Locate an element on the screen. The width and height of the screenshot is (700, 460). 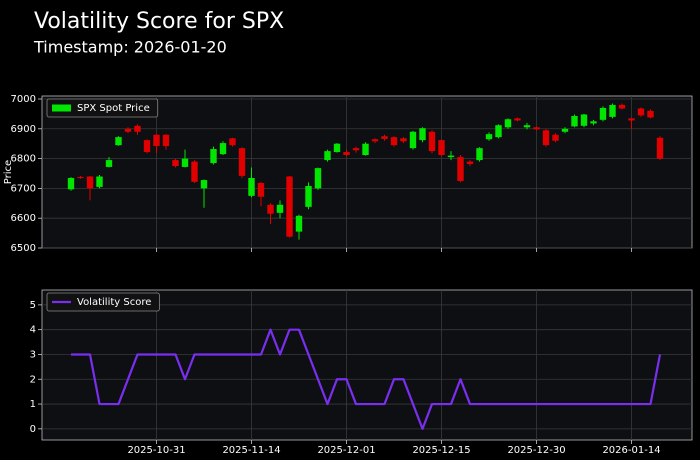
legend-label: Volatility Score is located at coordinates (114, 302).